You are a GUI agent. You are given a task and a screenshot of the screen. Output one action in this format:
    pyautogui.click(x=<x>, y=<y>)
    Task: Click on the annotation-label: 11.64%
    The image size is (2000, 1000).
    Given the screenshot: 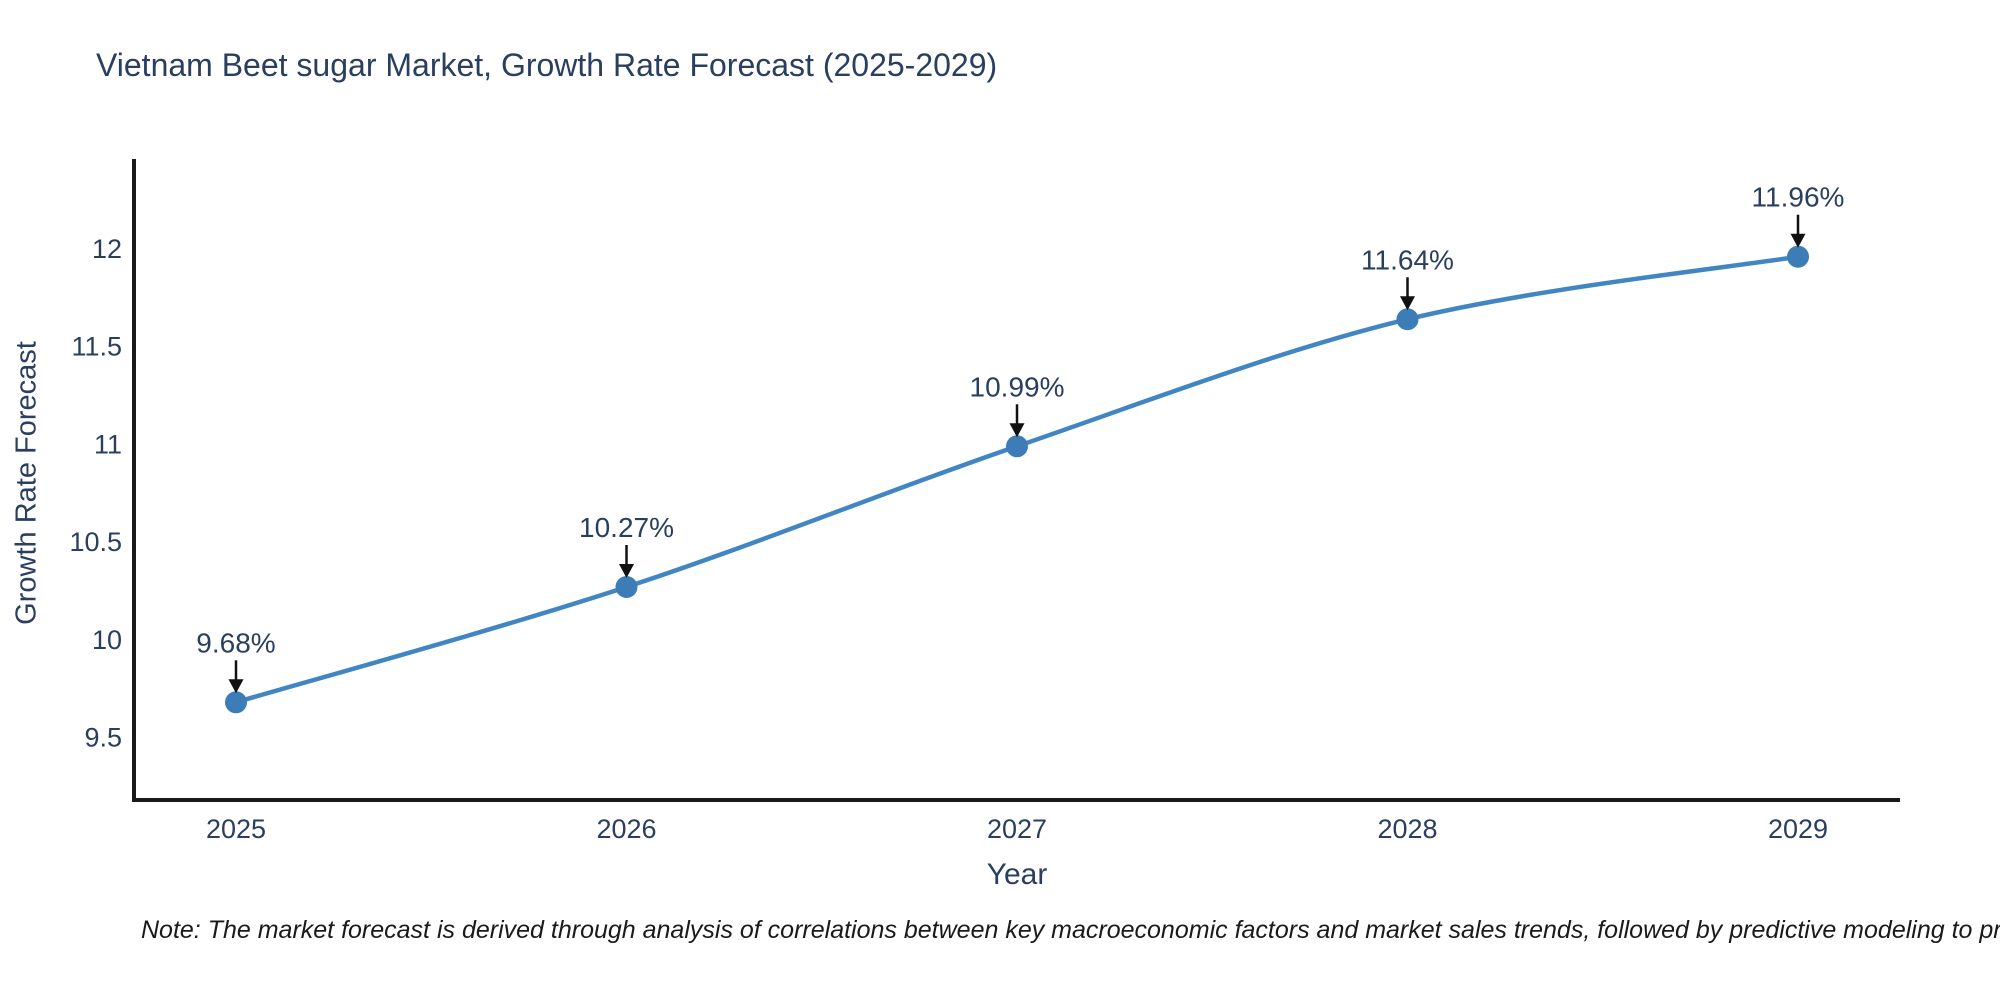 What is the action you would take?
    pyautogui.click(x=1407, y=259)
    